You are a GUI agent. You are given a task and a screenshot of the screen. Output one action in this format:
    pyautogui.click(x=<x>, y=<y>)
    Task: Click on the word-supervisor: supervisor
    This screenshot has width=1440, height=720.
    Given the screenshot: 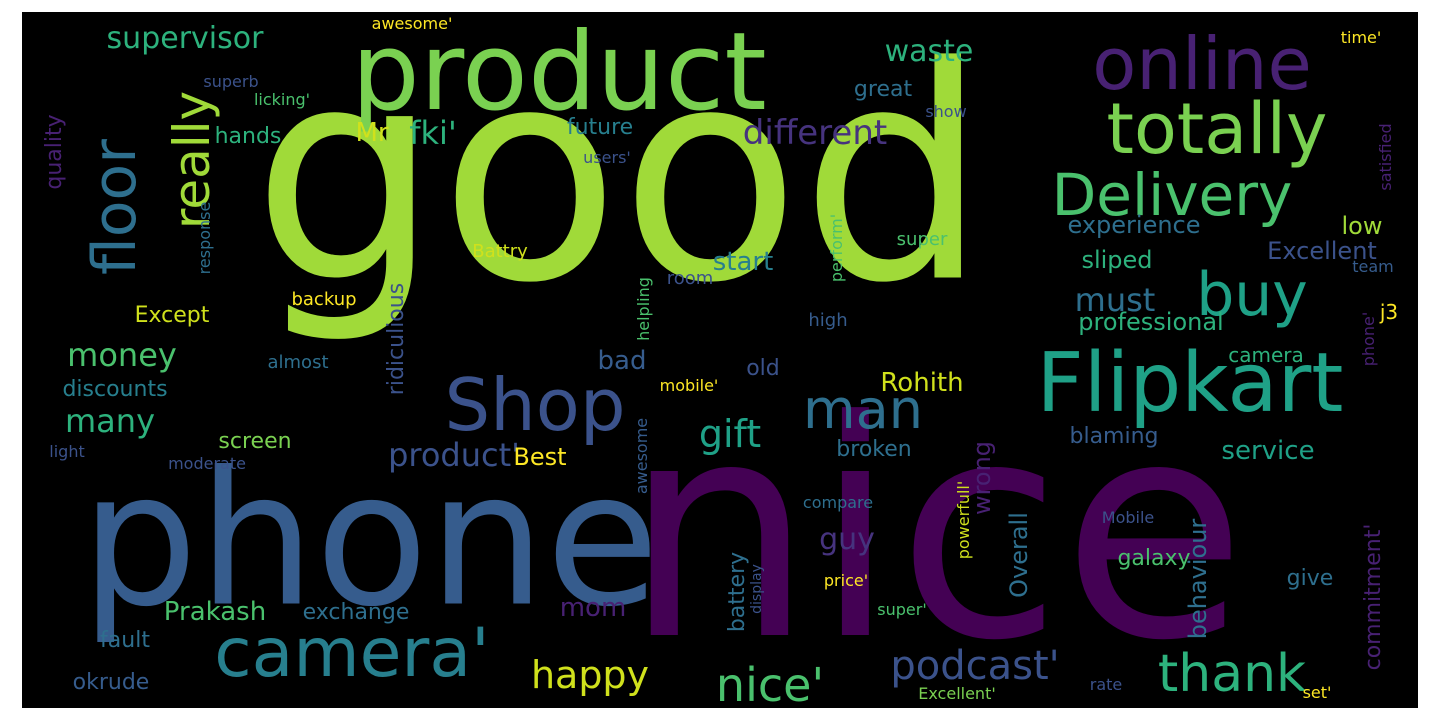 What is the action you would take?
    pyautogui.click(x=185, y=38)
    